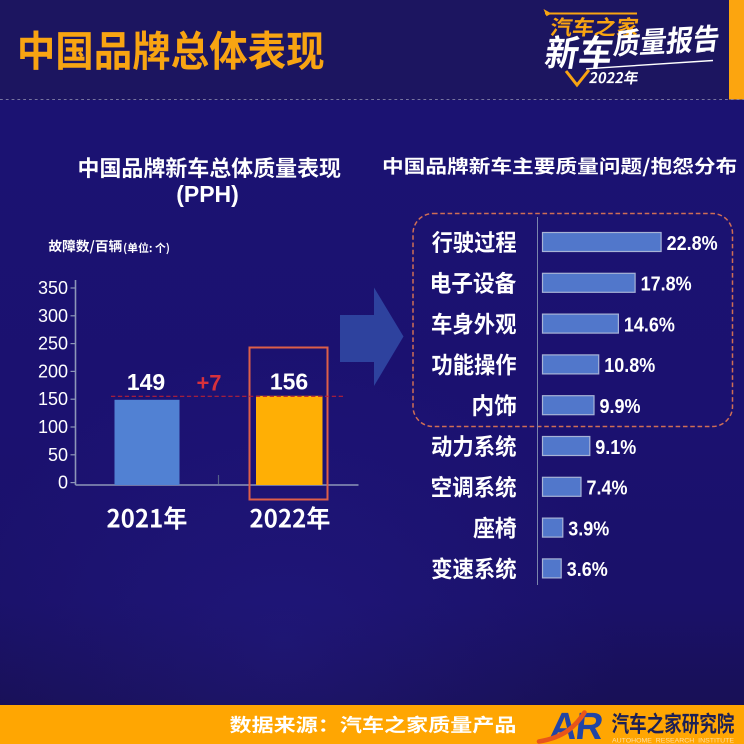  I want to click on svg-text: 7.4%, so click(607, 489).